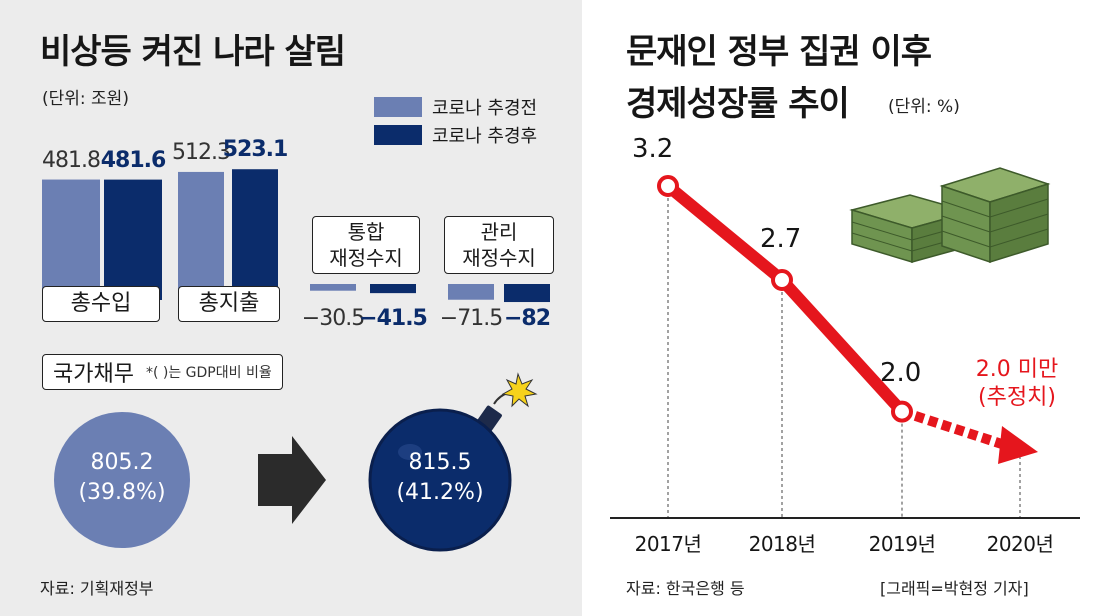 Image resolution: width=1100 pixels, height=616 pixels. I want to click on bar-category-1: 총지출, so click(229, 304).